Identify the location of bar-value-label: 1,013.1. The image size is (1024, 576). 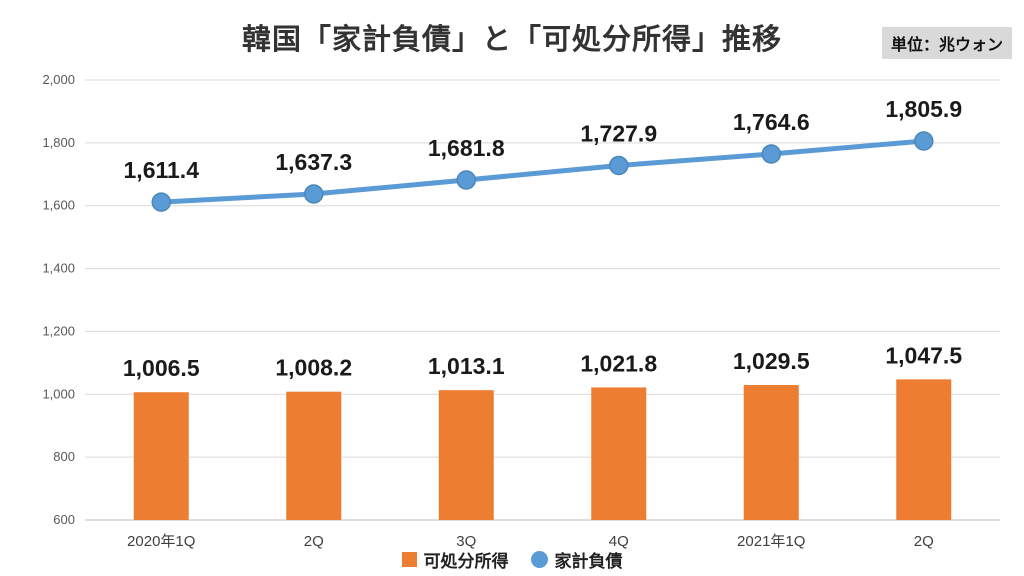
(466, 366).